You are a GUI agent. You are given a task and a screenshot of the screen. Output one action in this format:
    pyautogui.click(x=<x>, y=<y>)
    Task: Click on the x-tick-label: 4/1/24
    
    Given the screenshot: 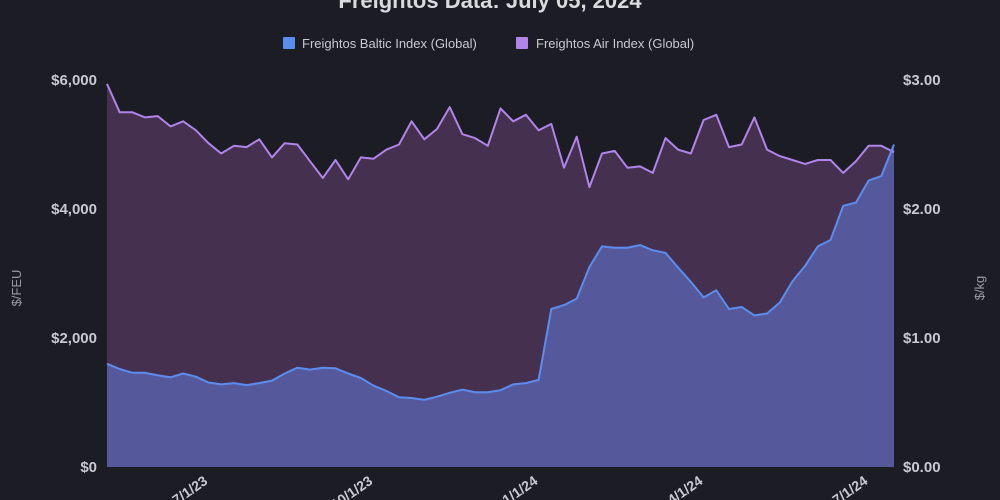 What is the action you would take?
    pyautogui.click(x=684, y=486)
    